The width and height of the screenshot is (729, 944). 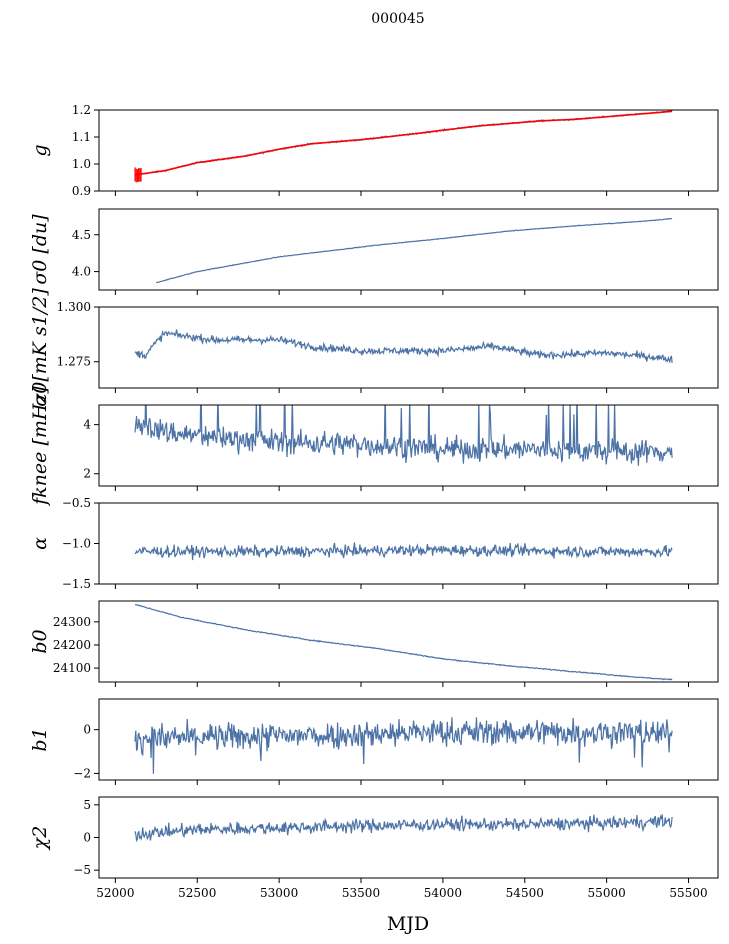 I want to click on panel-fknee: 2 4 fknee [mHz], so click(x=374, y=446).